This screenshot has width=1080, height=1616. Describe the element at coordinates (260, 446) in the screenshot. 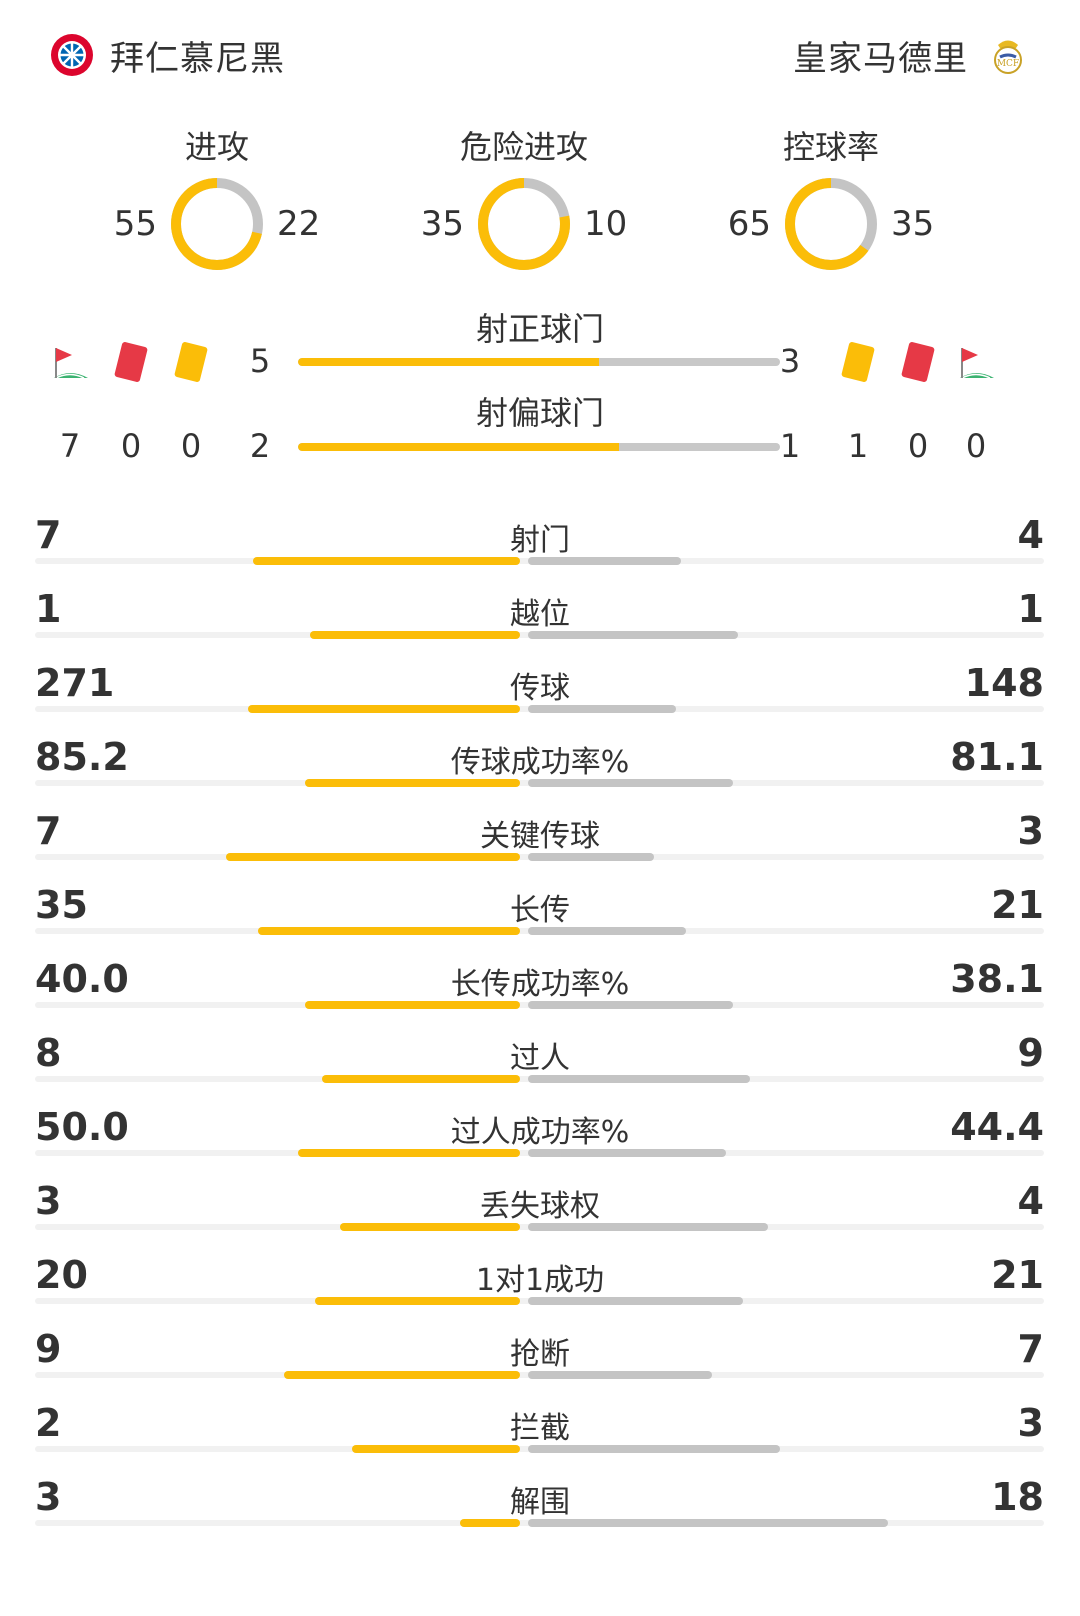

I see `shots-off-target-home: 2` at that location.